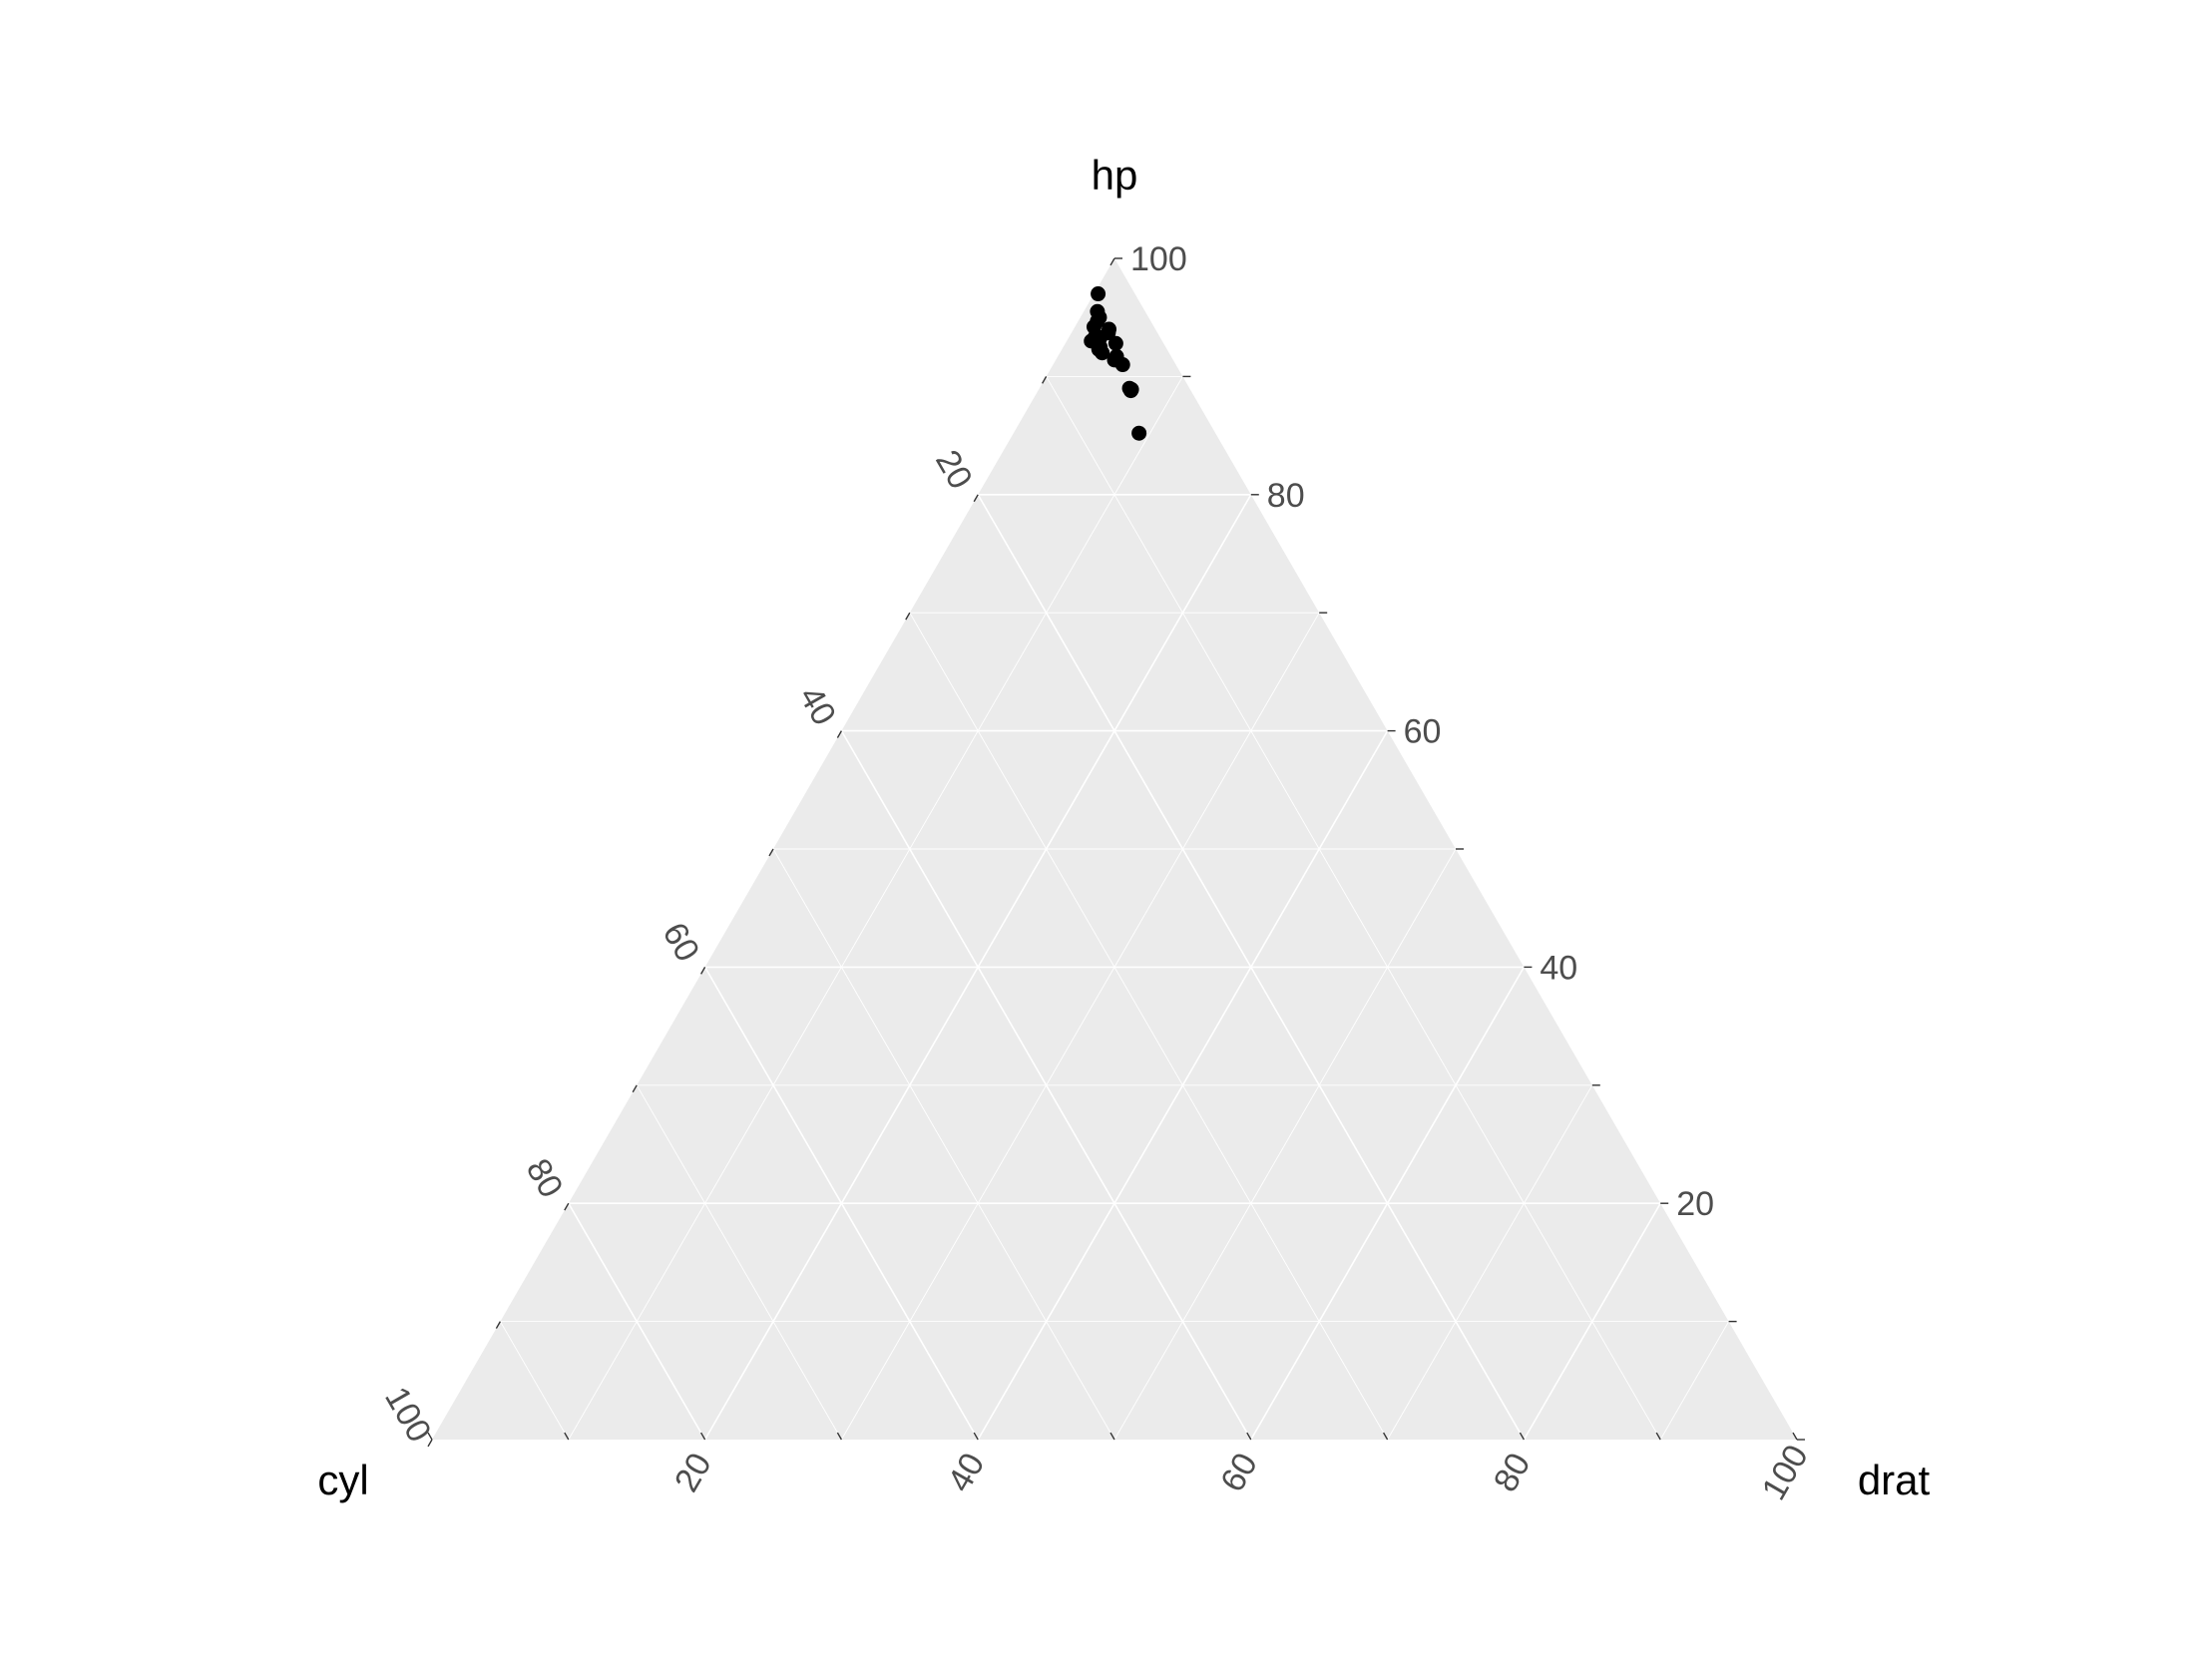 The width and height of the screenshot is (2210, 1680). I want to click on tick-label-drat-100: 100, so click(1785, 1472).